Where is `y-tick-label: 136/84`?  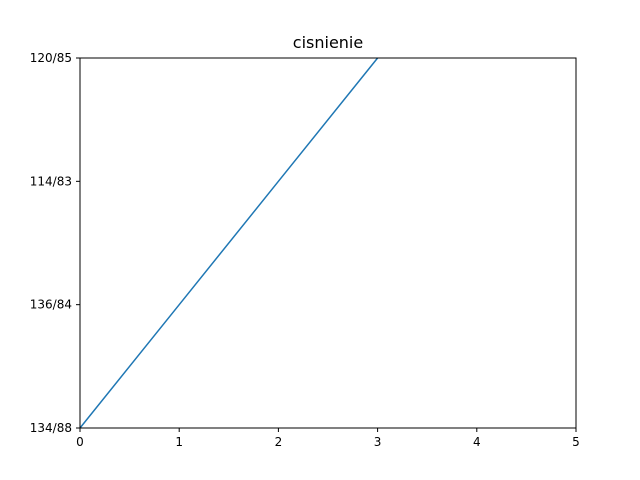
y-tick-label: 136/84 is located at coordinates (51, 305).